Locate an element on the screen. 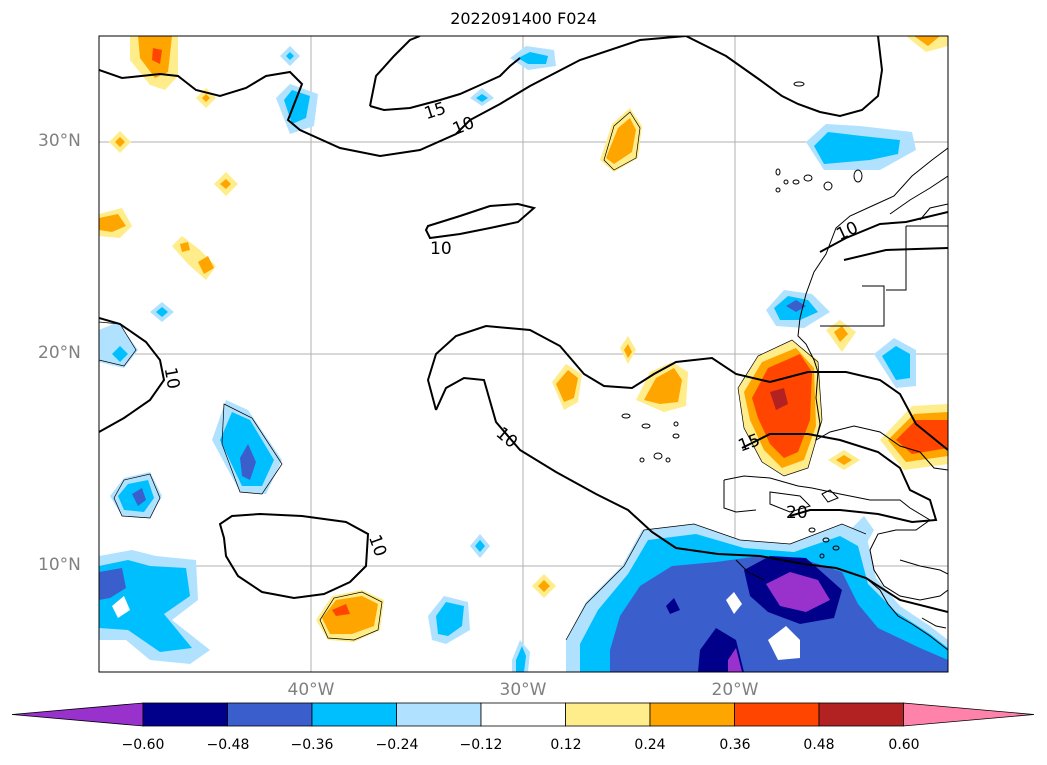 This screenshot has height=765, width=1047. lon-label-40w: 40°W is located at coordinates (311, 690).